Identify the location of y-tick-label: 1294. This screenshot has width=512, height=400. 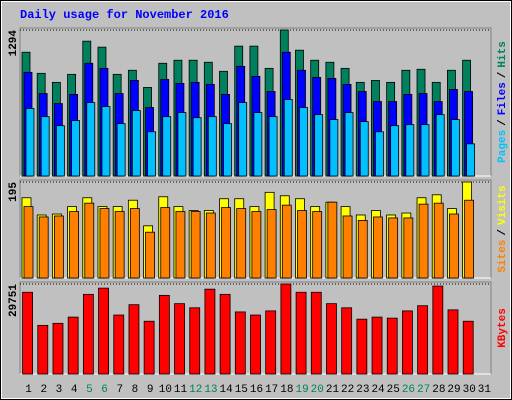
(14, 43).